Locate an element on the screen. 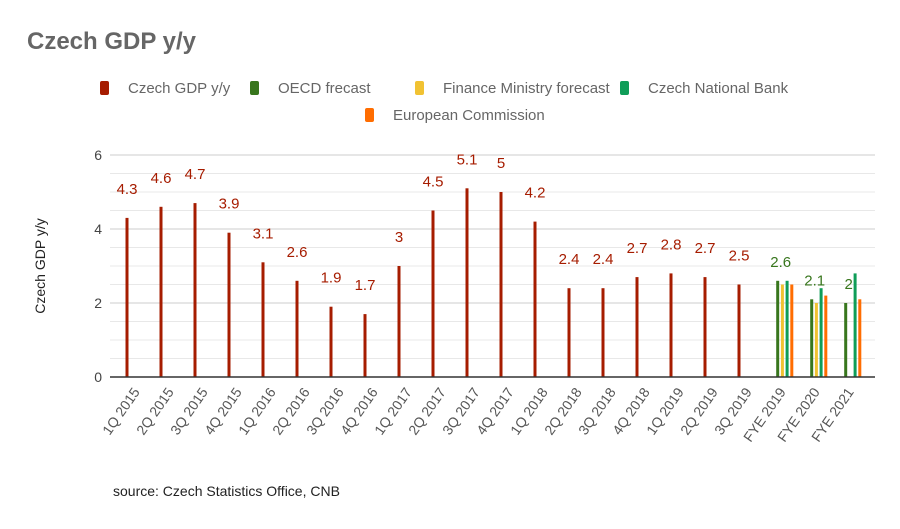  data-label: 3.1 is located at coordinates (263, 233).